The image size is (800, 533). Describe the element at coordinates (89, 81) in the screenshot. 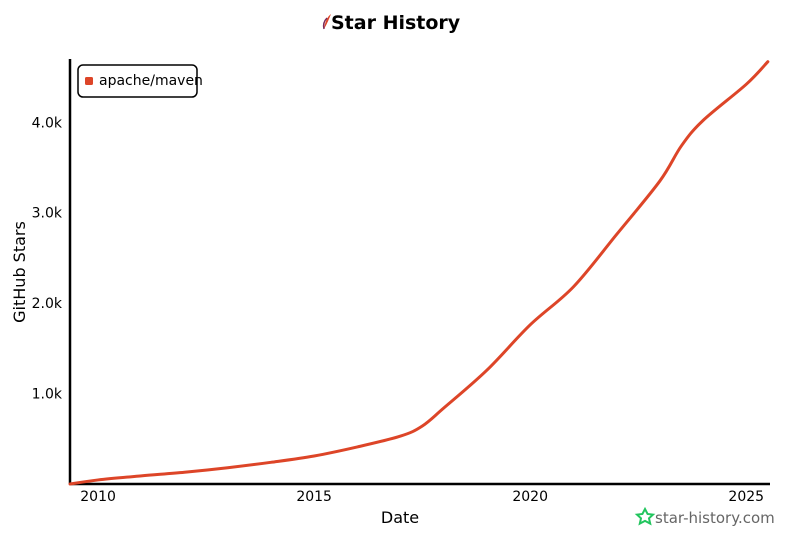

I see `legend-swatch` at that location.